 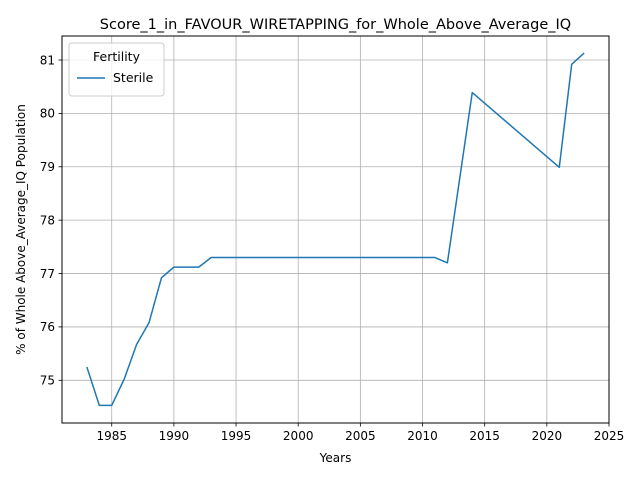 What do you see at coordinates (335, 458) in the screenshot?
I see `x-axis-label: Years` at bounding box center [335, 458].